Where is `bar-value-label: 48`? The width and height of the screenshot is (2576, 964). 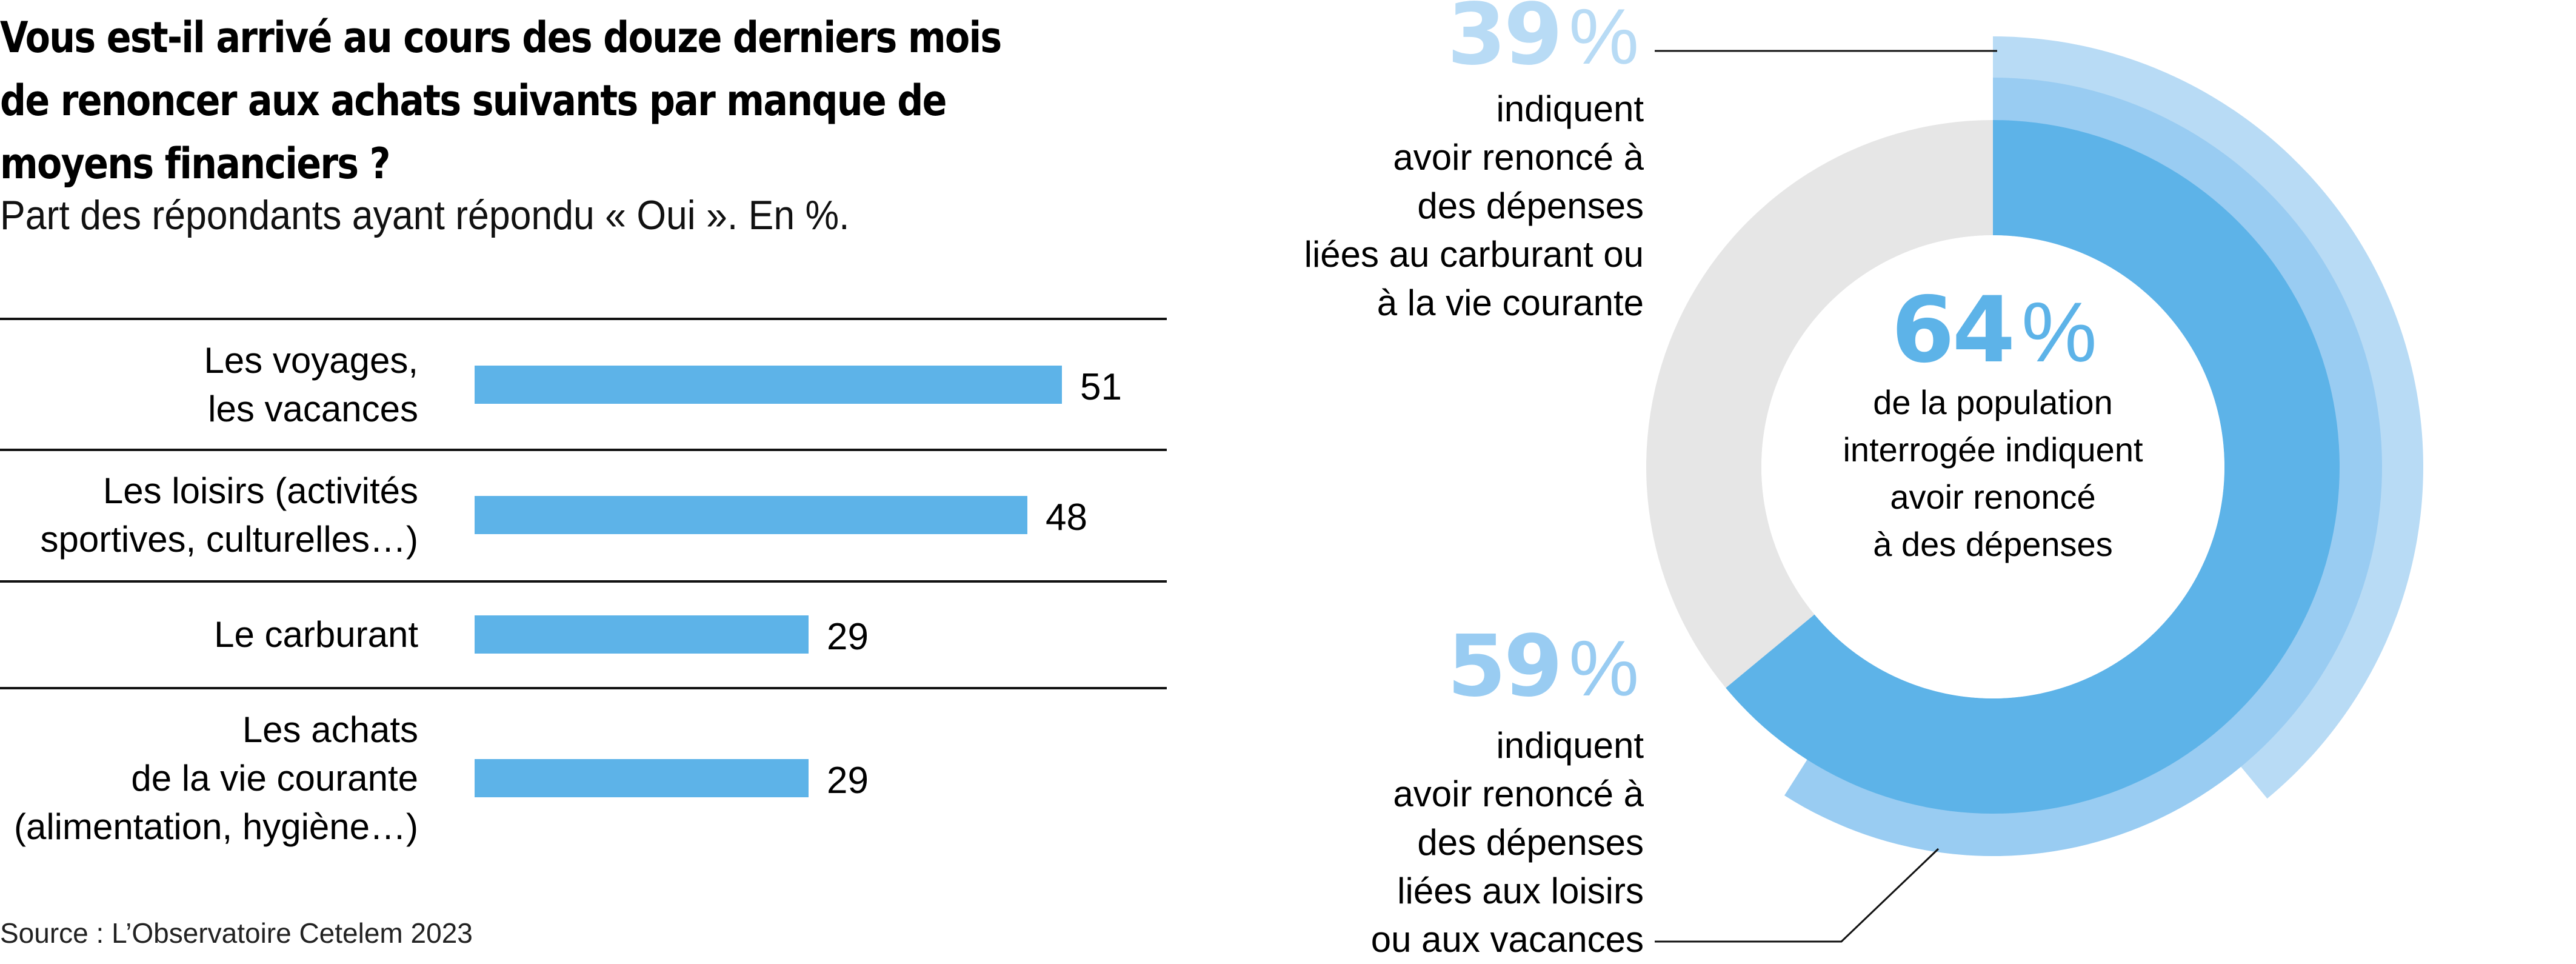 bar-value-label: 48 is located at coordinates (1066, 517).